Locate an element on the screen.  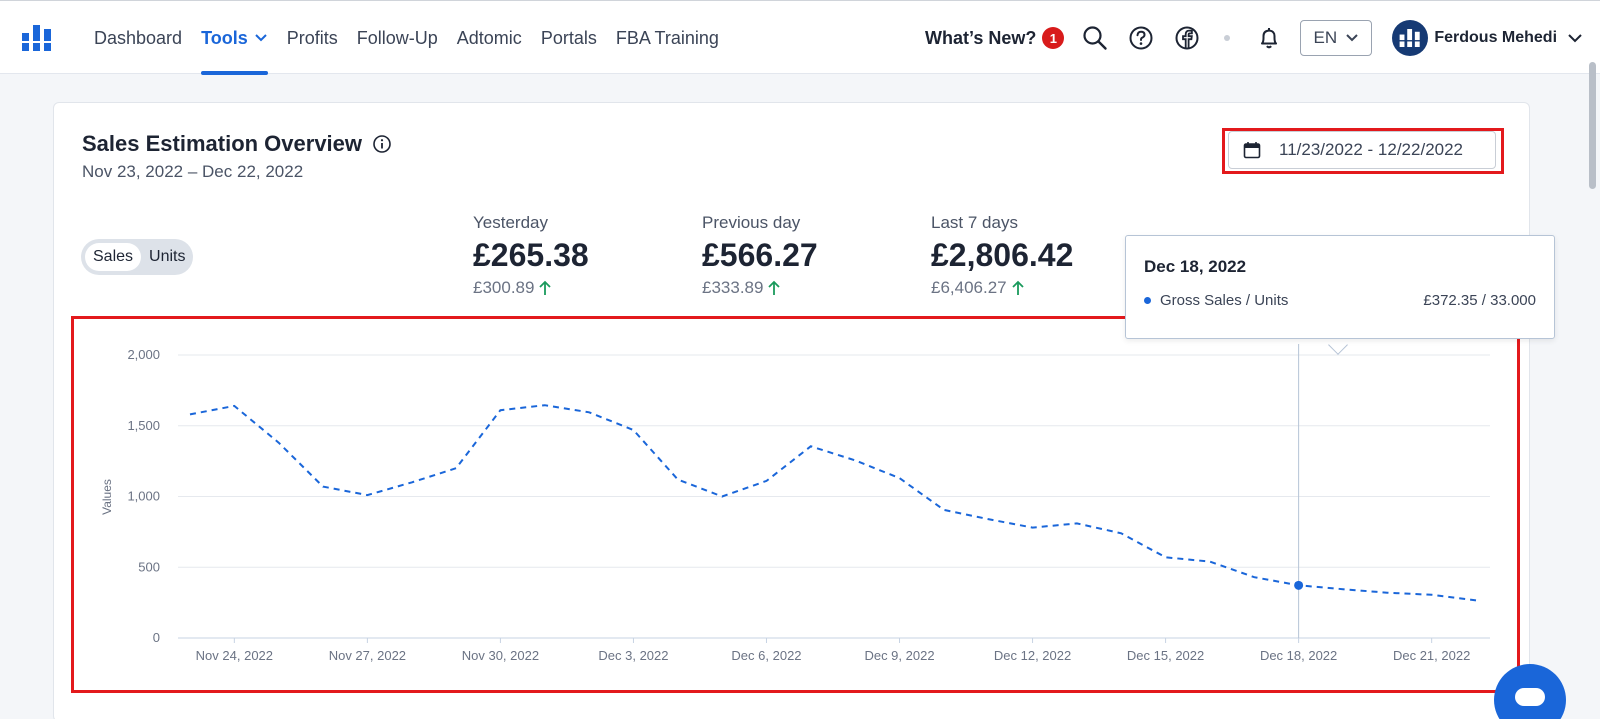
date-range-value: 11/23/2022 - 12/22/2022 is located at coordinates (1371, 149).